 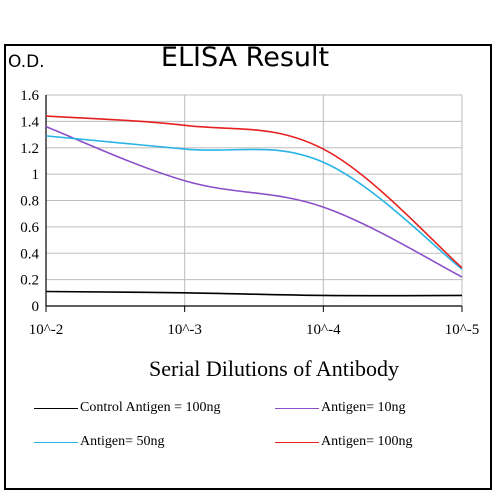 I want to click on legend-item-control: Control Antigen = 100ng, so click(x=127, y=408).